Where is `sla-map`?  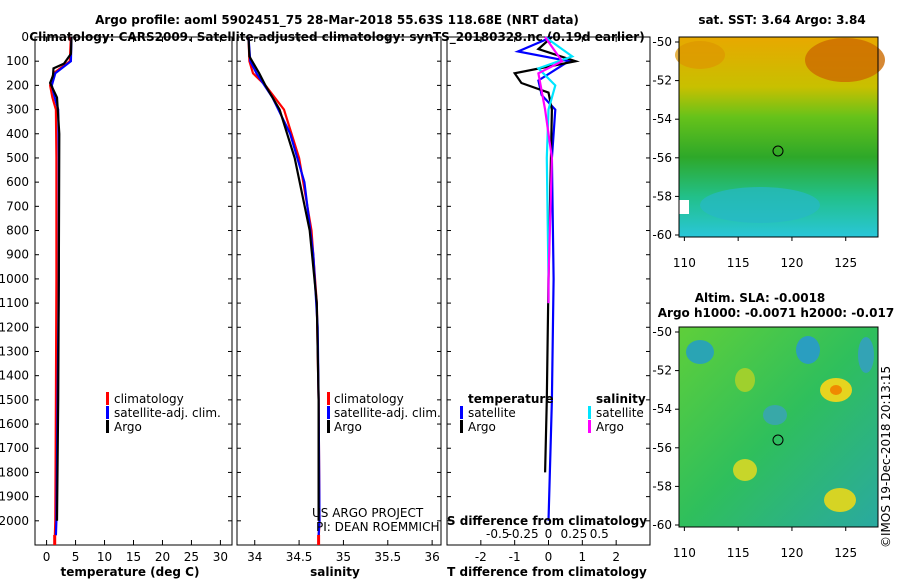 sla-map is located at coordinates (778, 427).